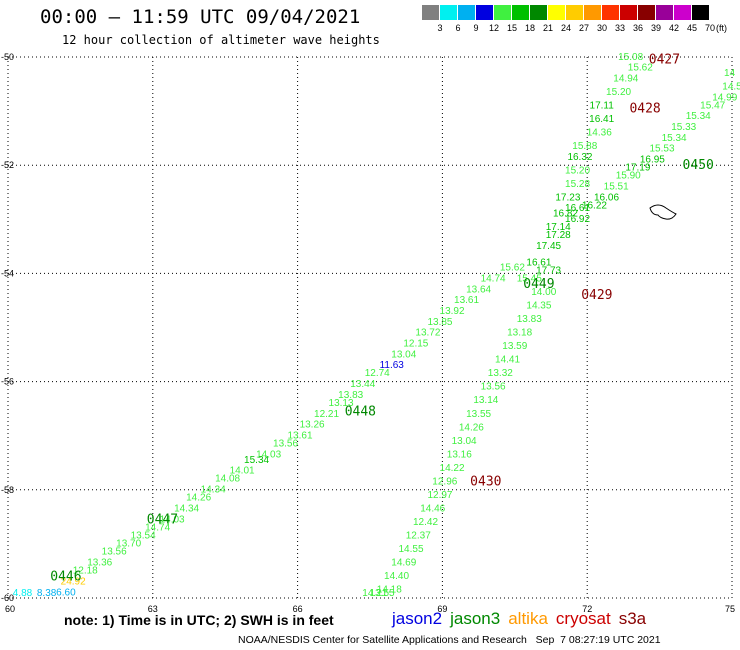 The width and height of the screenshot is (740, 650). I want to click on pass-label: 0428, so click(644, 108).